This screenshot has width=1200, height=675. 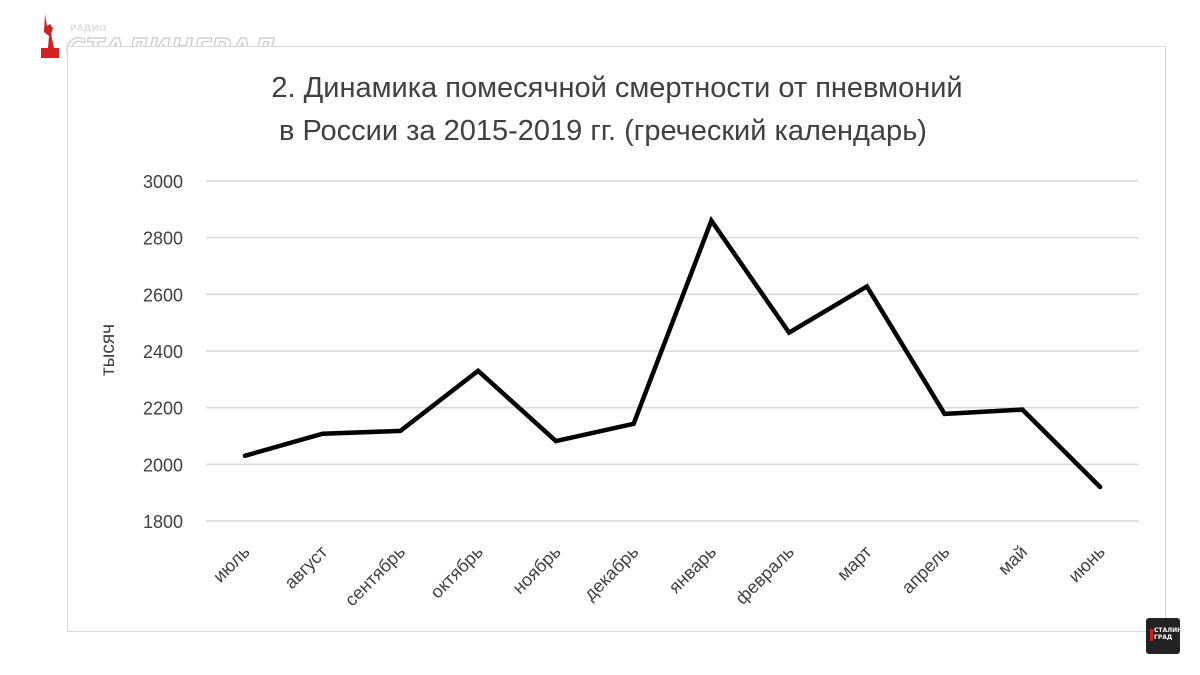 I want to click on channel-badge: СТАЛИН ГРАД, so click(x=1164, y=636).